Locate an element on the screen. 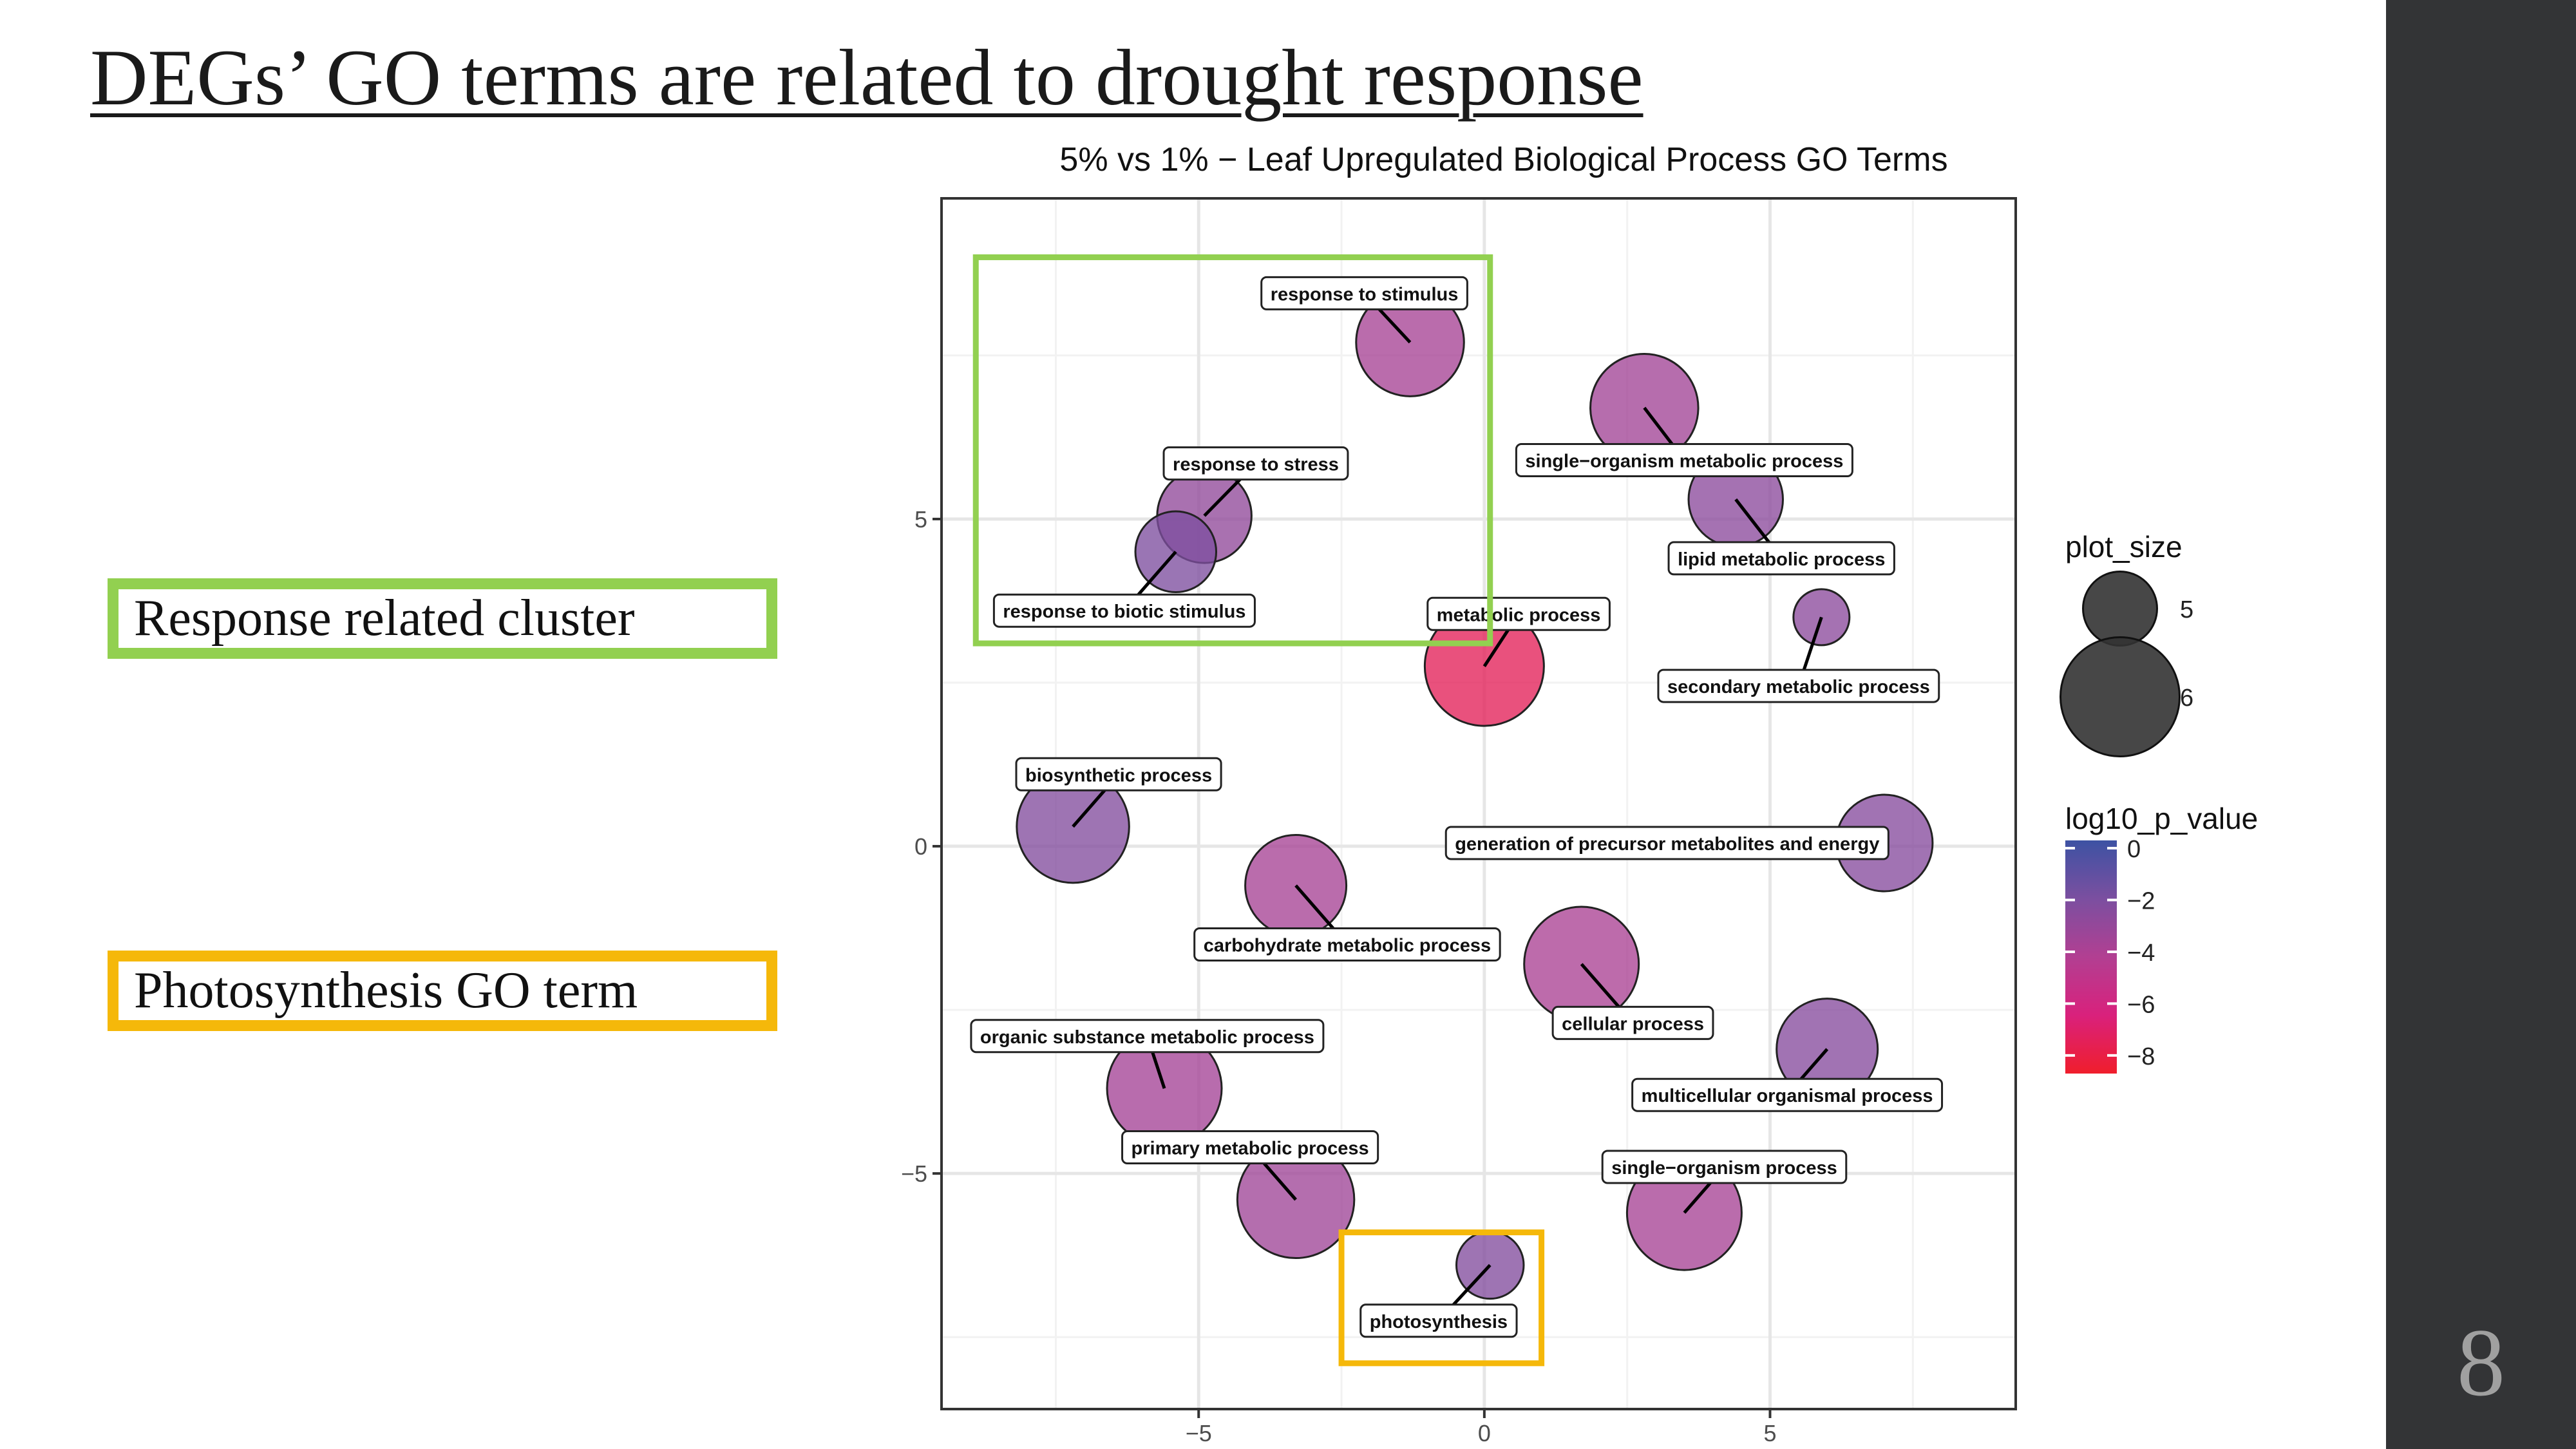  colorbar-tick-label: −4 is located at coordinates (2141, 953).